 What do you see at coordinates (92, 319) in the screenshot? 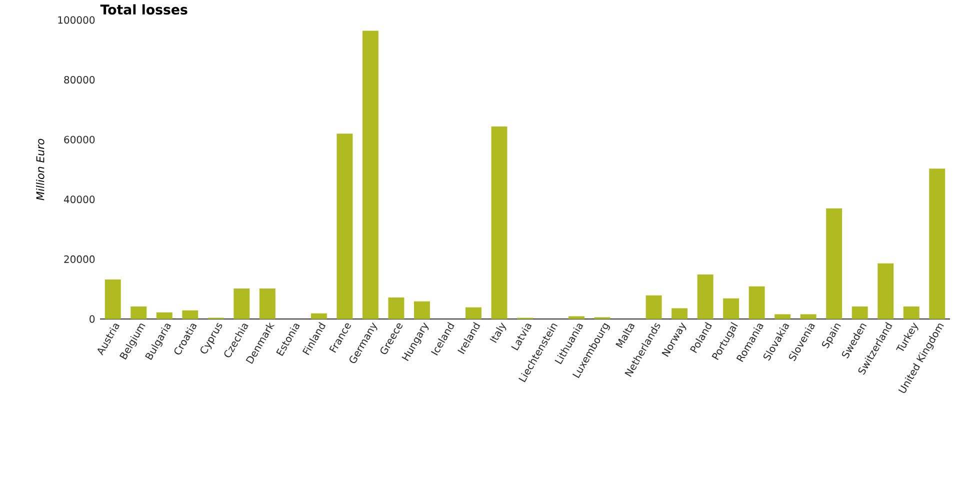
I see `y-tick-label: 0` at bounding box center [92, 319].